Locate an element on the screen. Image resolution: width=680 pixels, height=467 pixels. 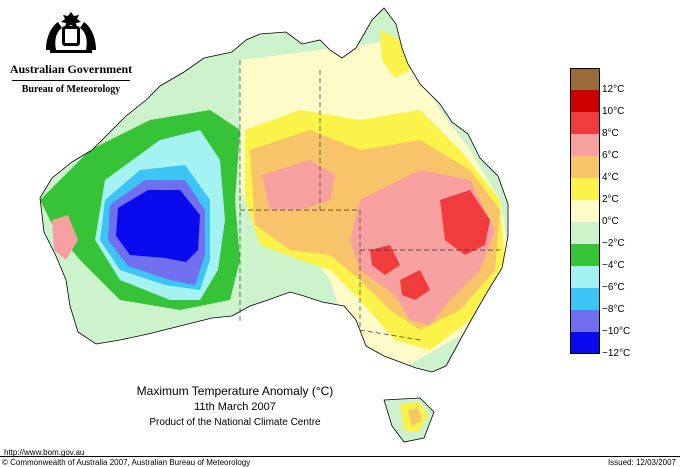
legend-label: −8°C is located at coordinates (613, 309).